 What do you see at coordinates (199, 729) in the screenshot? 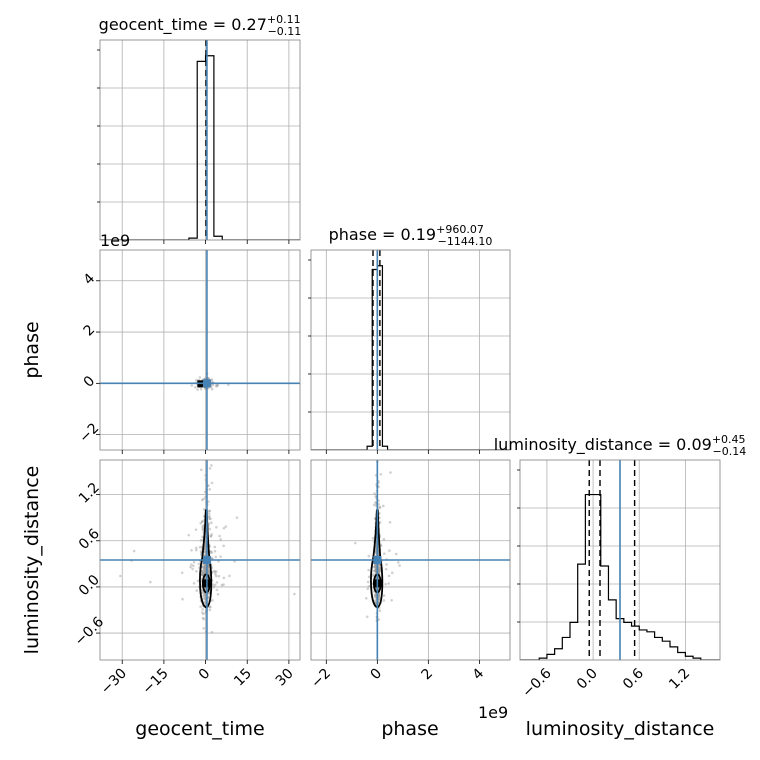
I see `x-axis-label-geocent_time: geocent_time` at bounding box center [199, 729].